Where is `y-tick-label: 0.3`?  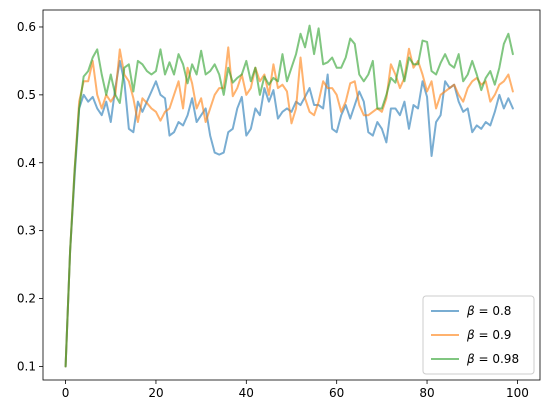 y-tick-label: 0.3 is located at coordinates (26, 231).